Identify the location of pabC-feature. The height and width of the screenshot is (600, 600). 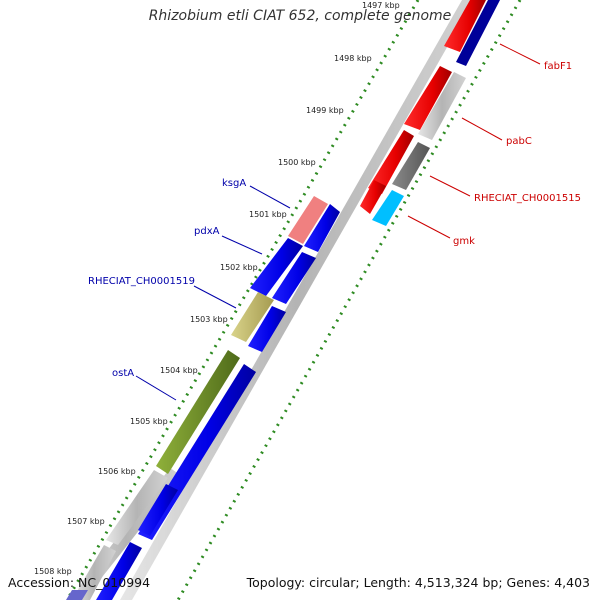
(442, 106).